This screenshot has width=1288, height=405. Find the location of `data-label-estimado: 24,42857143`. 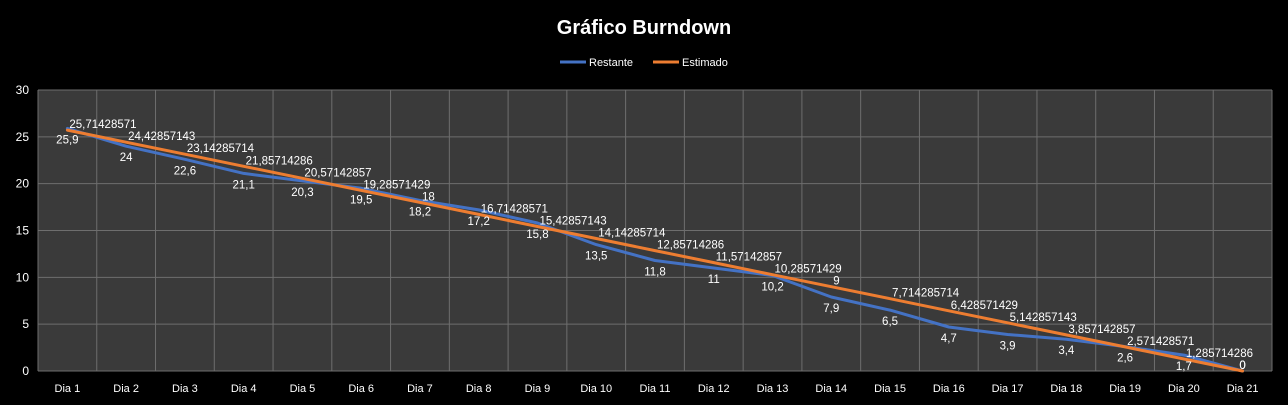

data-label-estimado: 24,42857143 is located at coordinates (161, 137).